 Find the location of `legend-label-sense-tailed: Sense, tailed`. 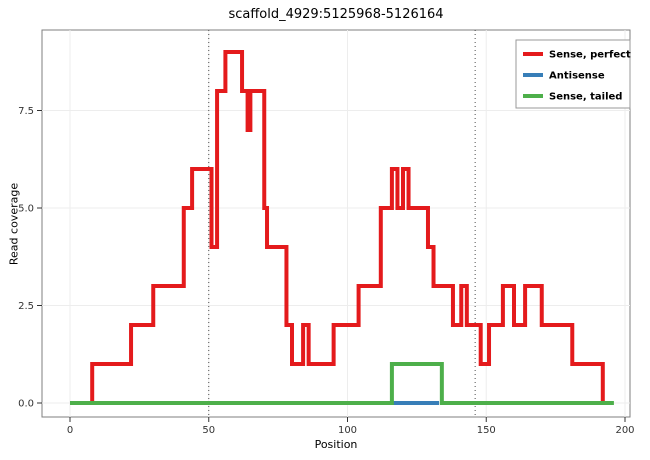

legend-label-sense-tailed: Sense, tailed is located at coordinates (585, 97).